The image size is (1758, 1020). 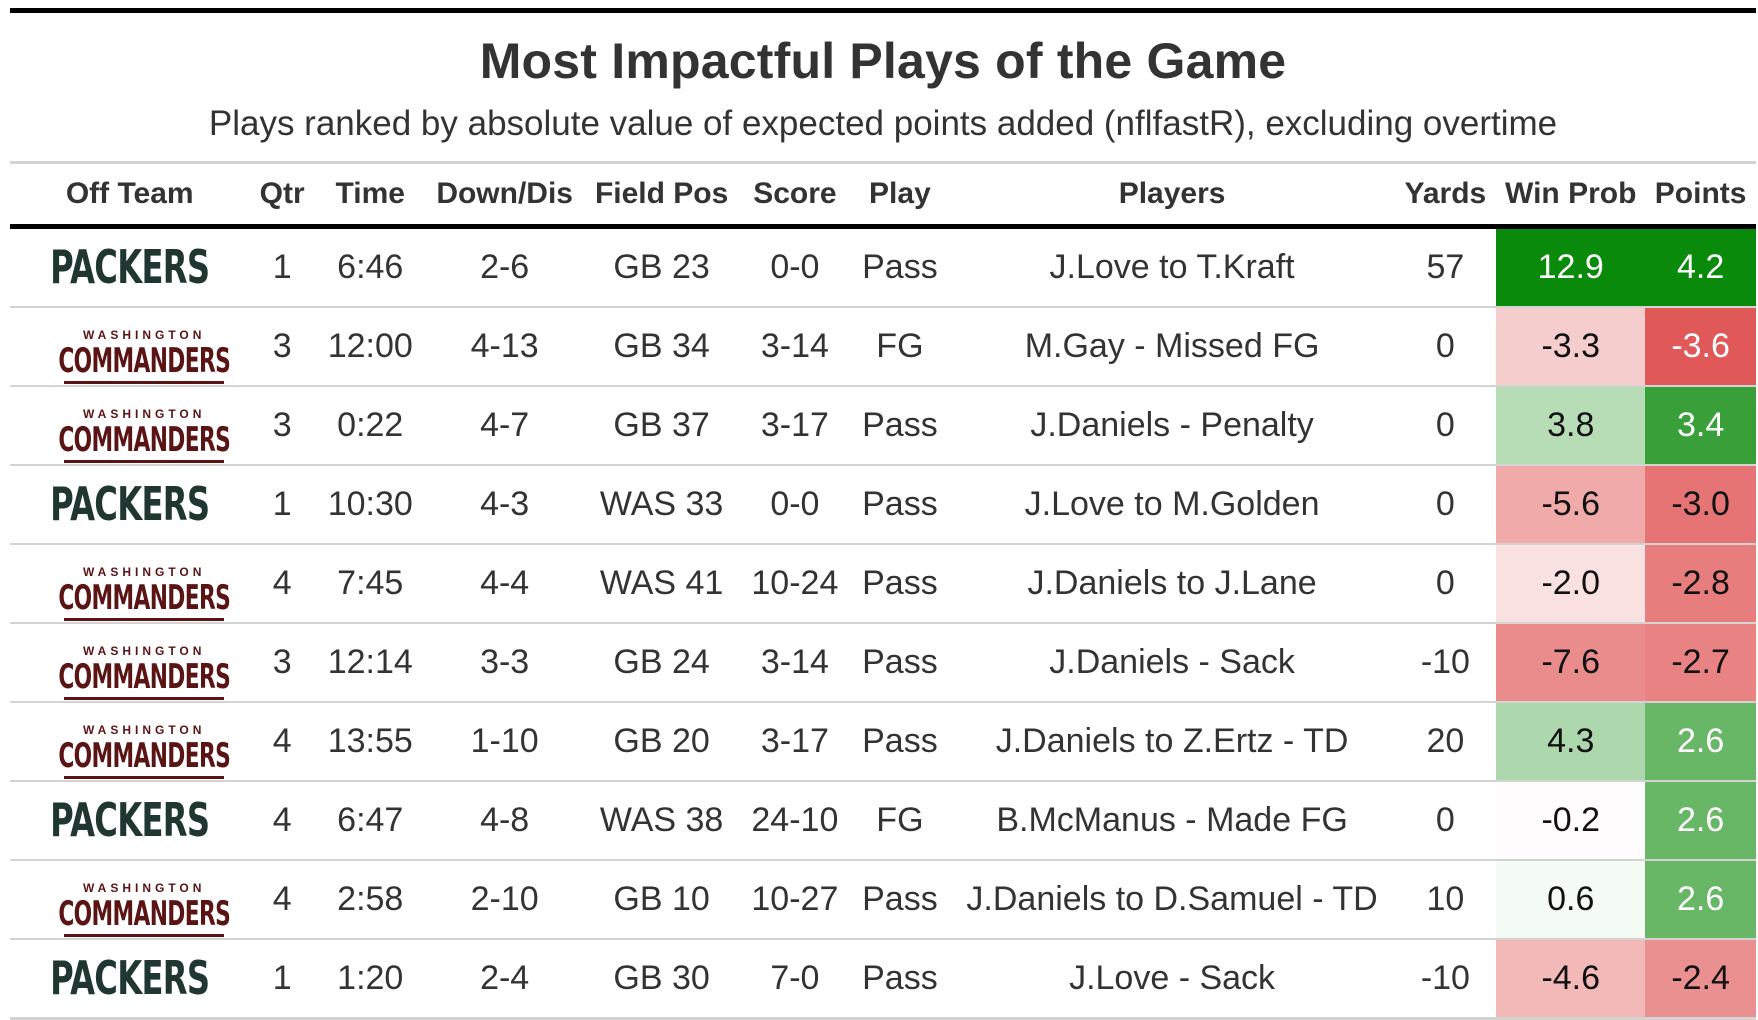 I want to click on cell-winprob: 12.9, so click(x=1571, y=267).